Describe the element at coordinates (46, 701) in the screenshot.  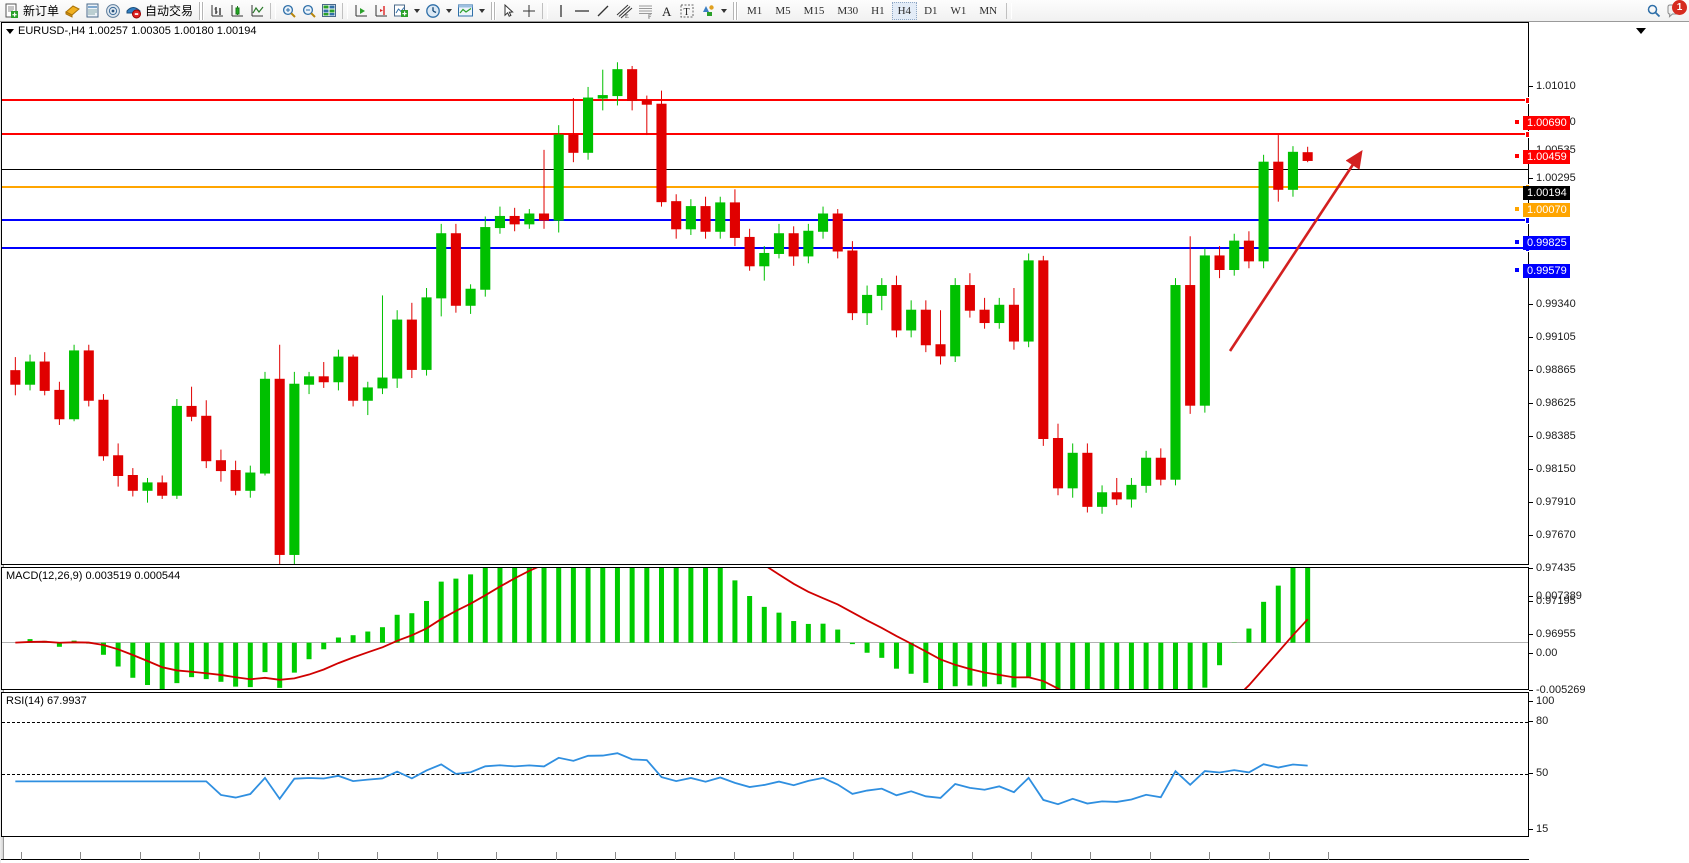
I see `rsi-pane-title: RSI(14) 67.9937` at that location.